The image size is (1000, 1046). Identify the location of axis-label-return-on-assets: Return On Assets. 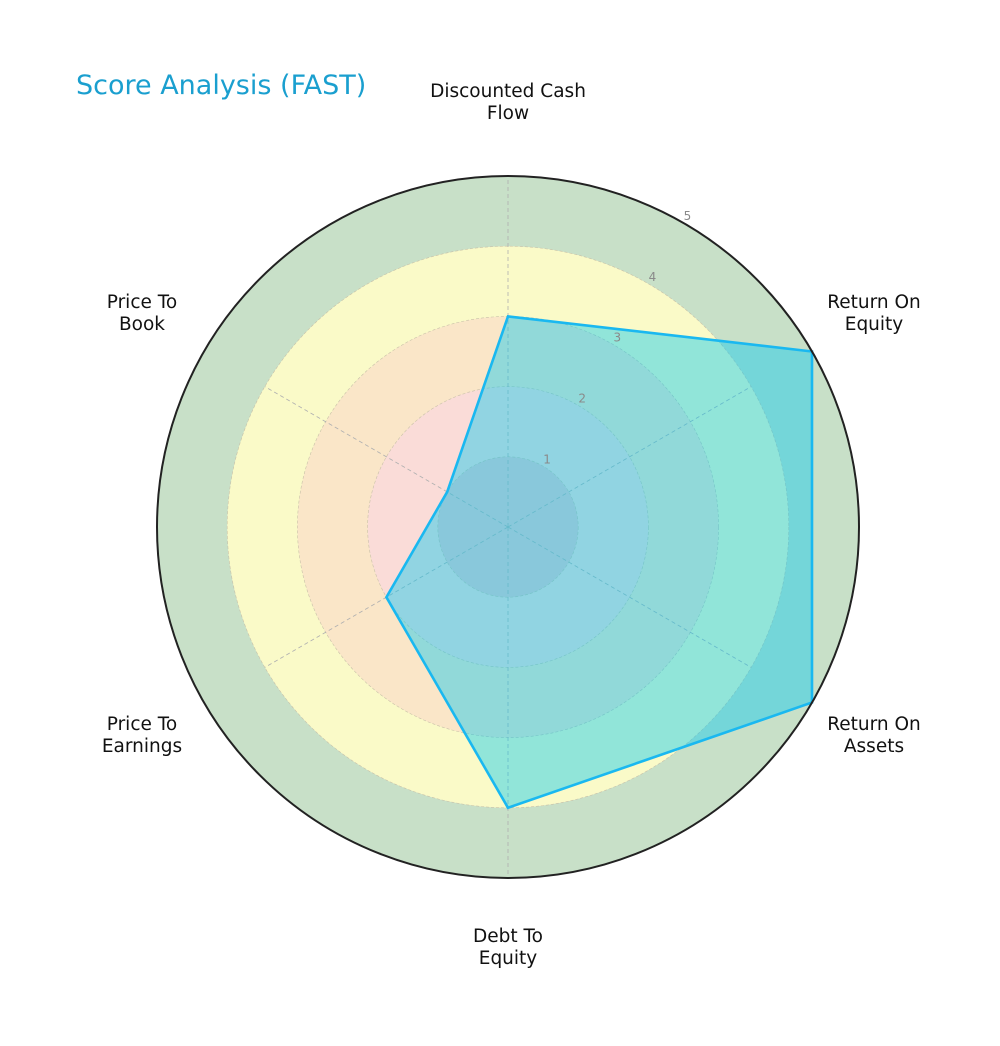
(874, 736).